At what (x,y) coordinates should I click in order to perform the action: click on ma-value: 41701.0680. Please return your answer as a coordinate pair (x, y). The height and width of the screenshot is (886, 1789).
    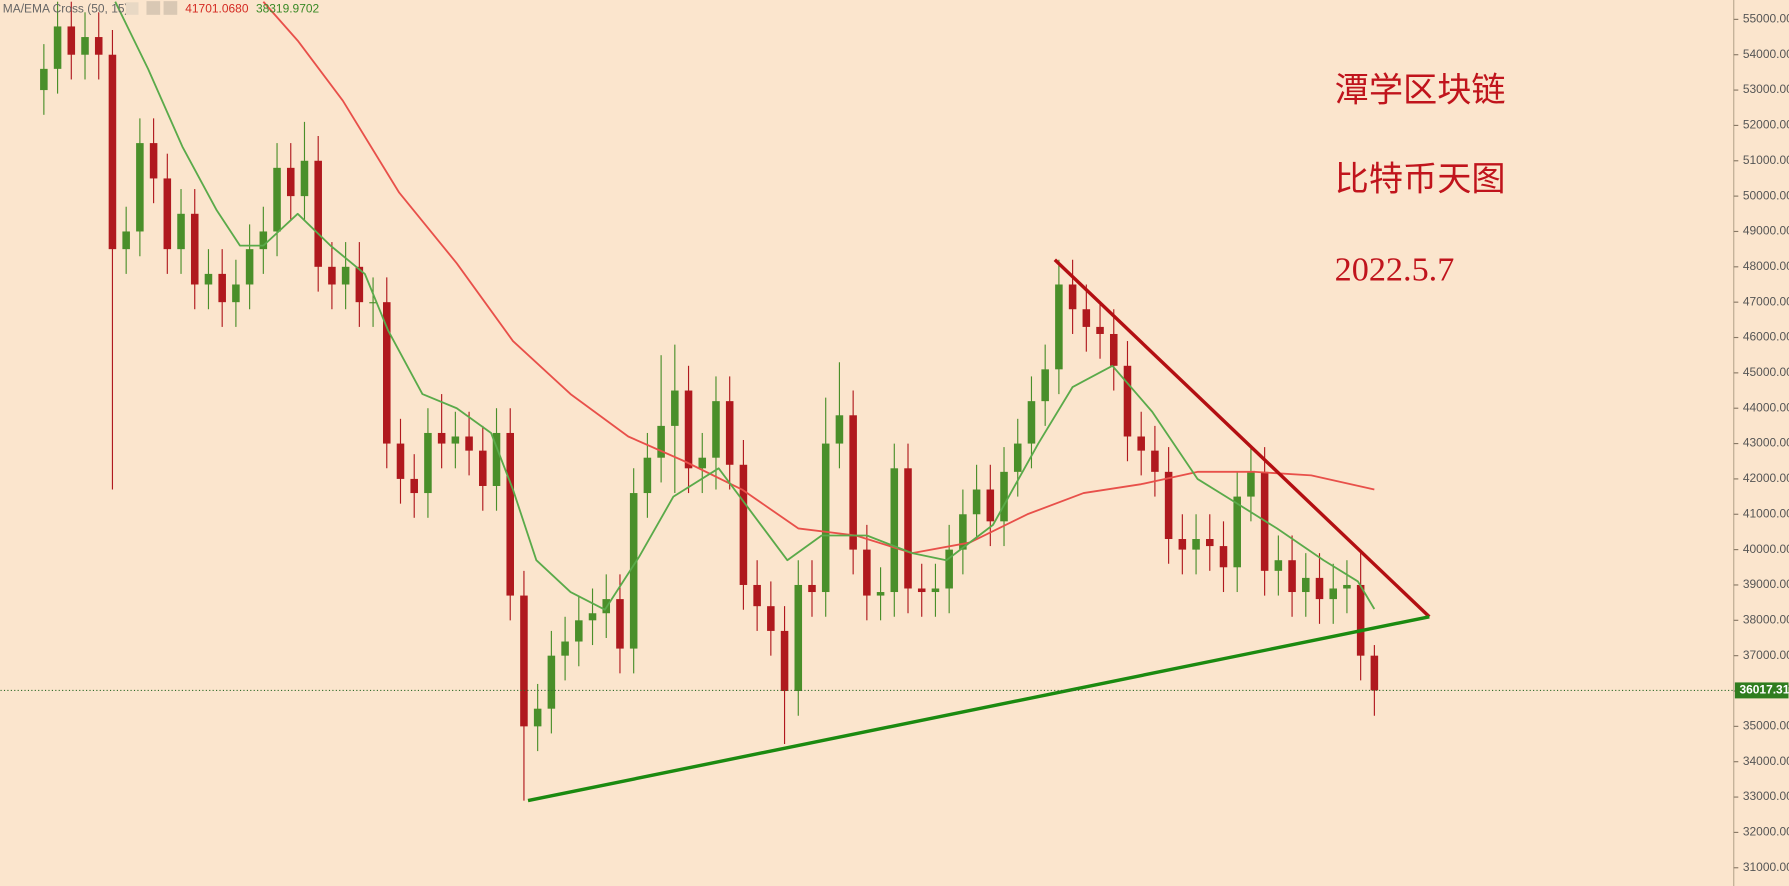
    Looking at the image, I should click on (217, 8).